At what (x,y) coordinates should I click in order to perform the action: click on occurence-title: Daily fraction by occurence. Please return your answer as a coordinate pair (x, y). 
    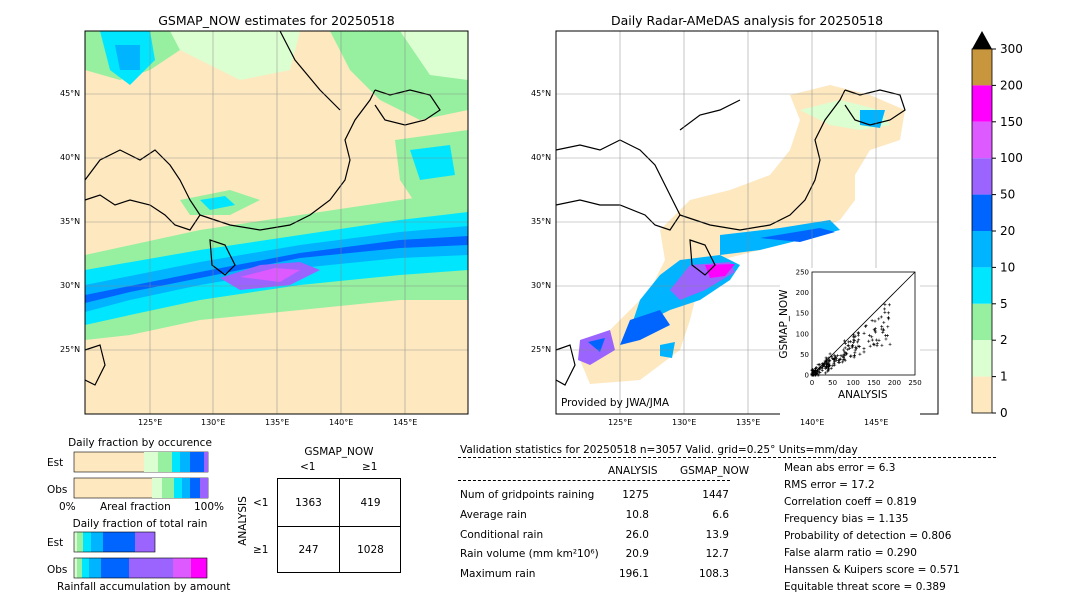
    Looking at the image, I should click on (140, 443).